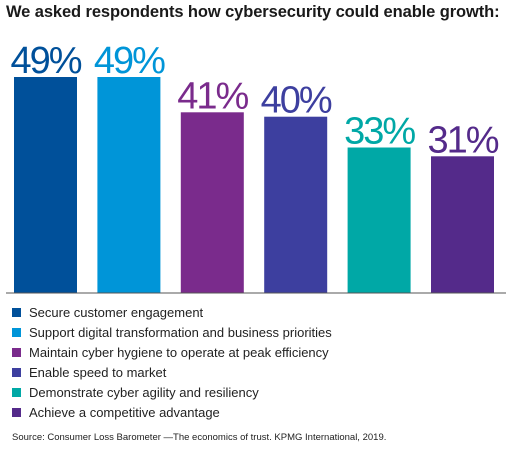 Image resolution: width=512 pixels, height=461 pixels. What do you see at coordinates (144, 392) in the screenshot?
I see `legend-label: Demonstrate cyber agility and resiliency` at bounding box center [144, 392].